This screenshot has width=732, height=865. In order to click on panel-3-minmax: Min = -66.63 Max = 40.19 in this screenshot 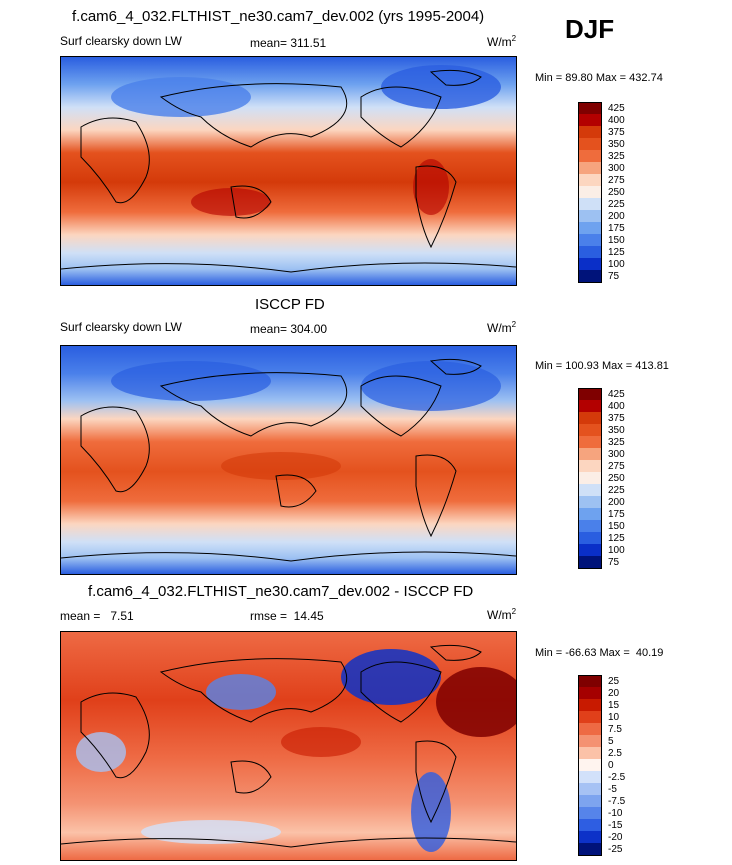, I will do `click(599, 653)`.